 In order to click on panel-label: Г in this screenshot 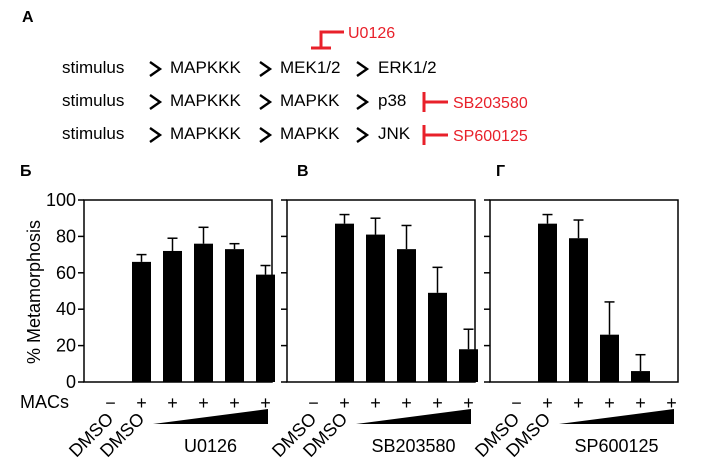, I will do `click(500, 171)`.